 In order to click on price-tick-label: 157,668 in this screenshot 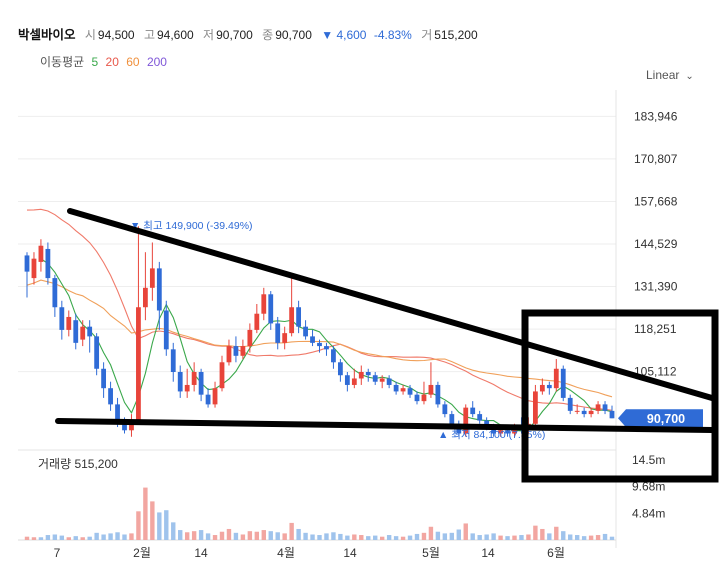, I will do `click(656, 201)`.